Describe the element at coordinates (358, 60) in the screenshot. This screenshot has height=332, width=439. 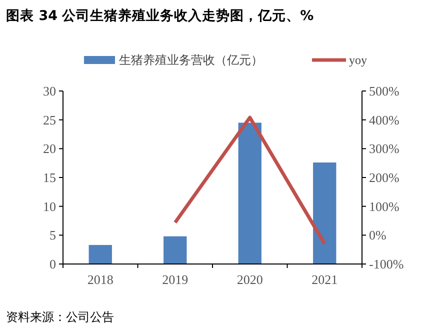
I see `legend-label: yoy` at that location.